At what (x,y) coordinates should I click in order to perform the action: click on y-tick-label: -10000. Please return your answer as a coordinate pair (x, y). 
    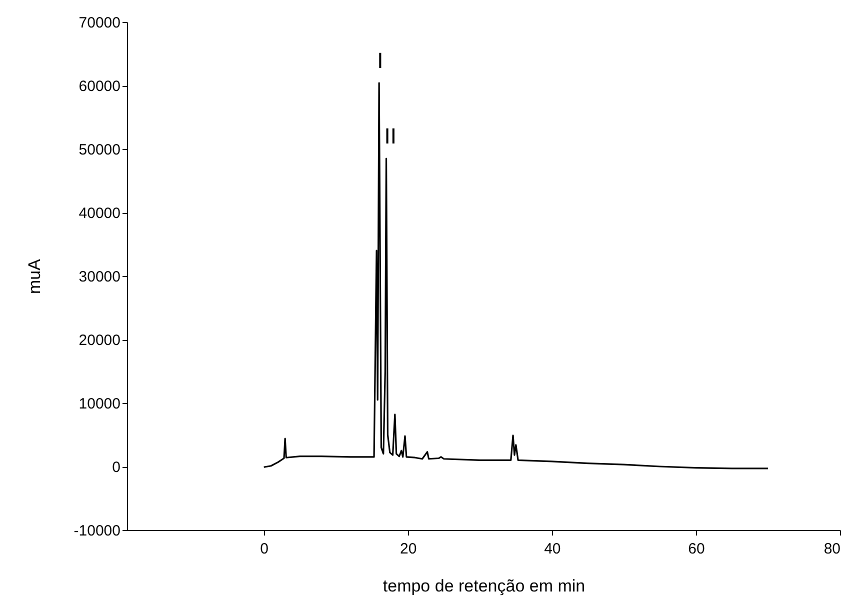
    Looking at the image, I should click on (97, 531).